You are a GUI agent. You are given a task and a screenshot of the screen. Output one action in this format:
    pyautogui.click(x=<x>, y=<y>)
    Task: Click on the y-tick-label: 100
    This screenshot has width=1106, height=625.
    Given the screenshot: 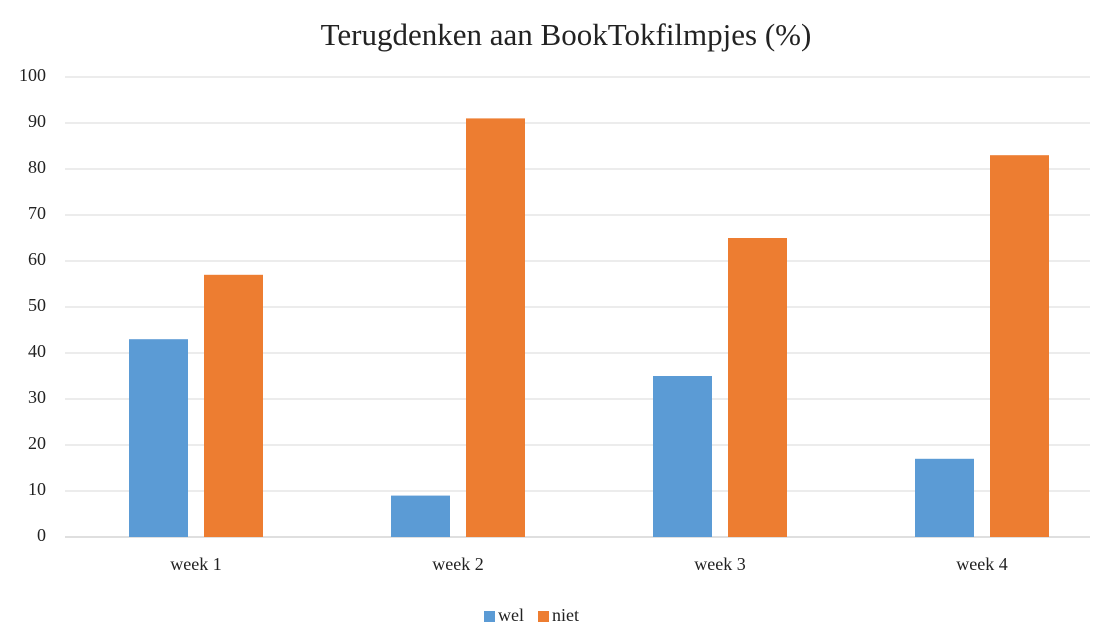 What is the action you would take?
    pyautogui.click(x=32, y=75)
    